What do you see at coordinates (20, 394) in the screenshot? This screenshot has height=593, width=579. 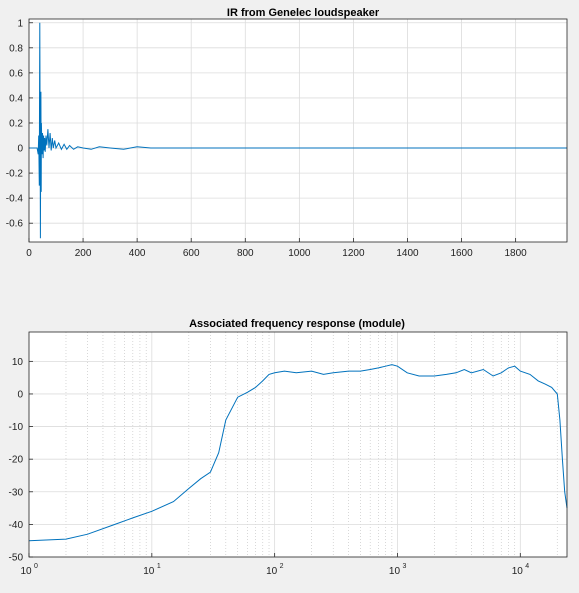 I see `fr-y-tick-label: 0` at bounding box center [20, 394].